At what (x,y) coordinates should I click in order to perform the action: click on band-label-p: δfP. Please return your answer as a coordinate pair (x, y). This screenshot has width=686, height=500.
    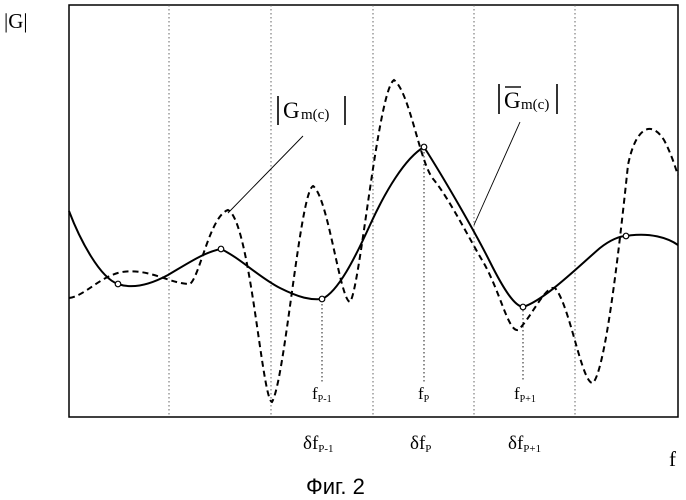
    Looking at the image, I should click on (420, 444).